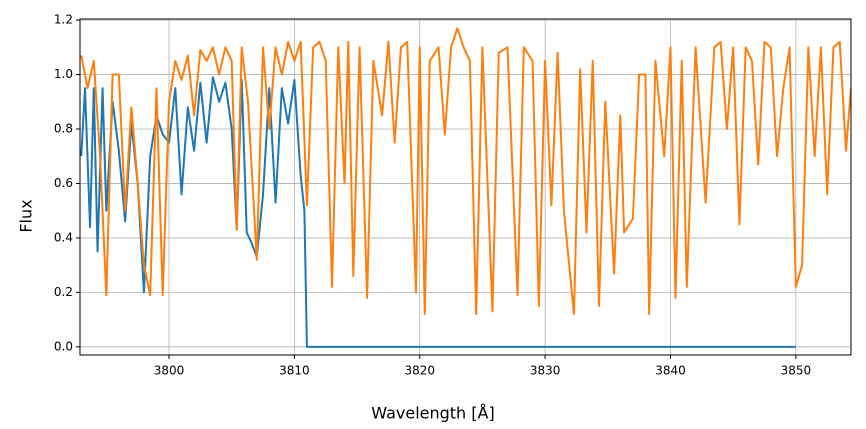  Describe the element at coordinates (63, 346) in the screenshot. I see `y-tick-label: 0.0` at that location.